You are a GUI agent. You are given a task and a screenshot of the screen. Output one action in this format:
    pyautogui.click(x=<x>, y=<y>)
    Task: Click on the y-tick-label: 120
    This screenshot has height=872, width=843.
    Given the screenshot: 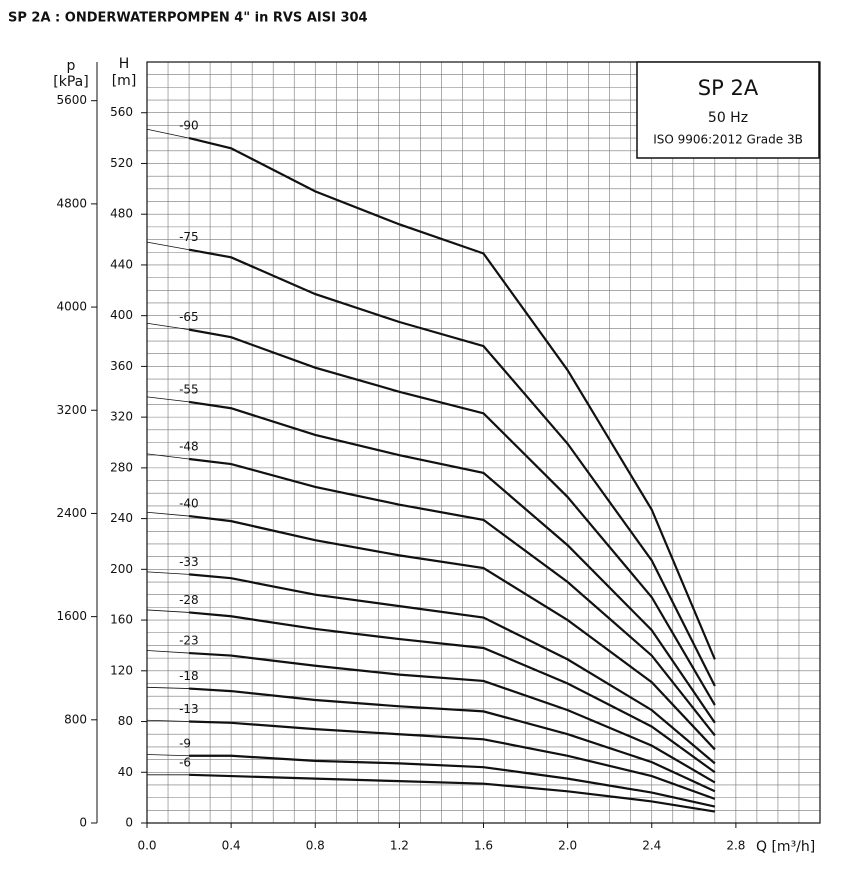 What is the action you would take?
    pyautogui.click(x=121, y=670)
    